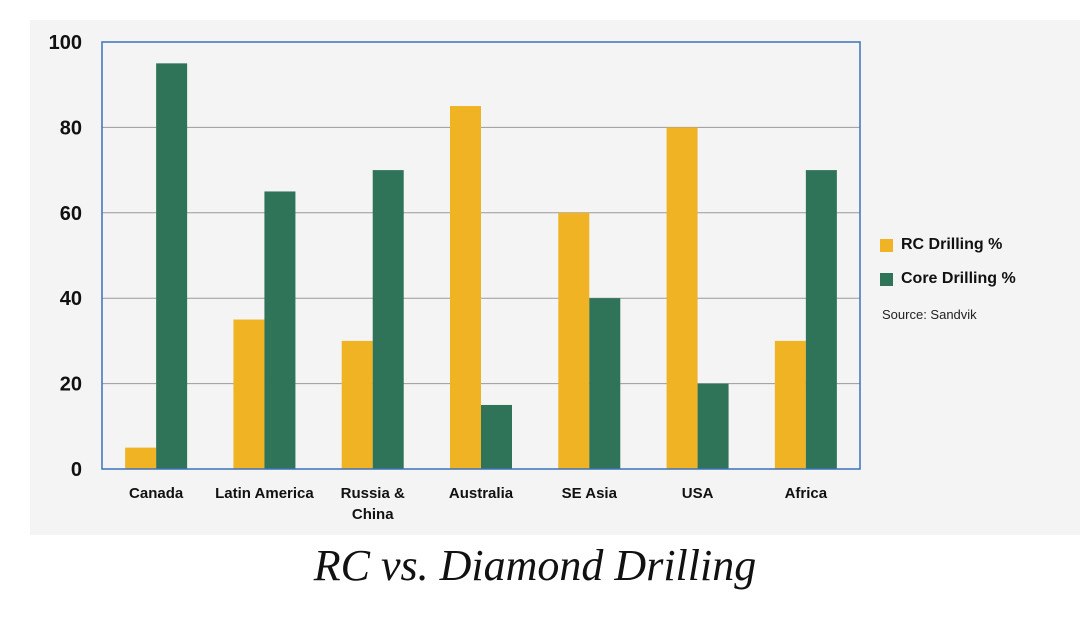 This screenshot has height=630, width=1080. Describe the element at coordinates (929, 314) in the screenshot. I see `source-note: Source: Sandvik` at that location.